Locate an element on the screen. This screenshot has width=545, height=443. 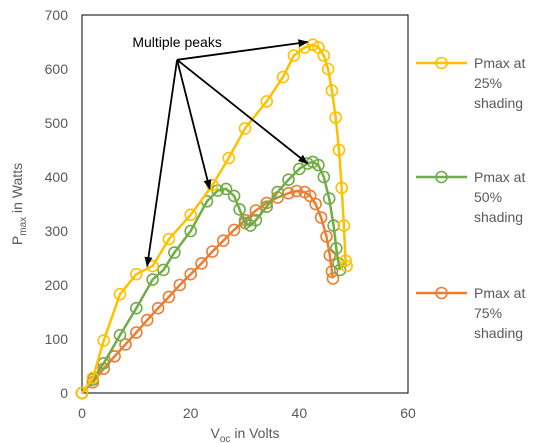
legend-label-1-line-3: shading is located at coordinates (498, 103).